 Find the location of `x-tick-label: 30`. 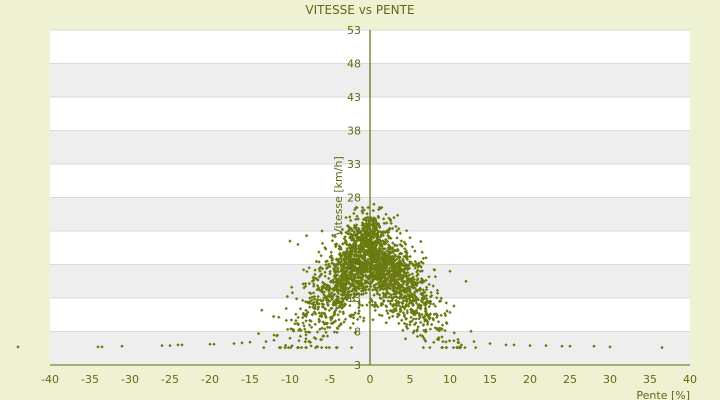

x-tick-label: 30 is located at coordinates (610, 379).